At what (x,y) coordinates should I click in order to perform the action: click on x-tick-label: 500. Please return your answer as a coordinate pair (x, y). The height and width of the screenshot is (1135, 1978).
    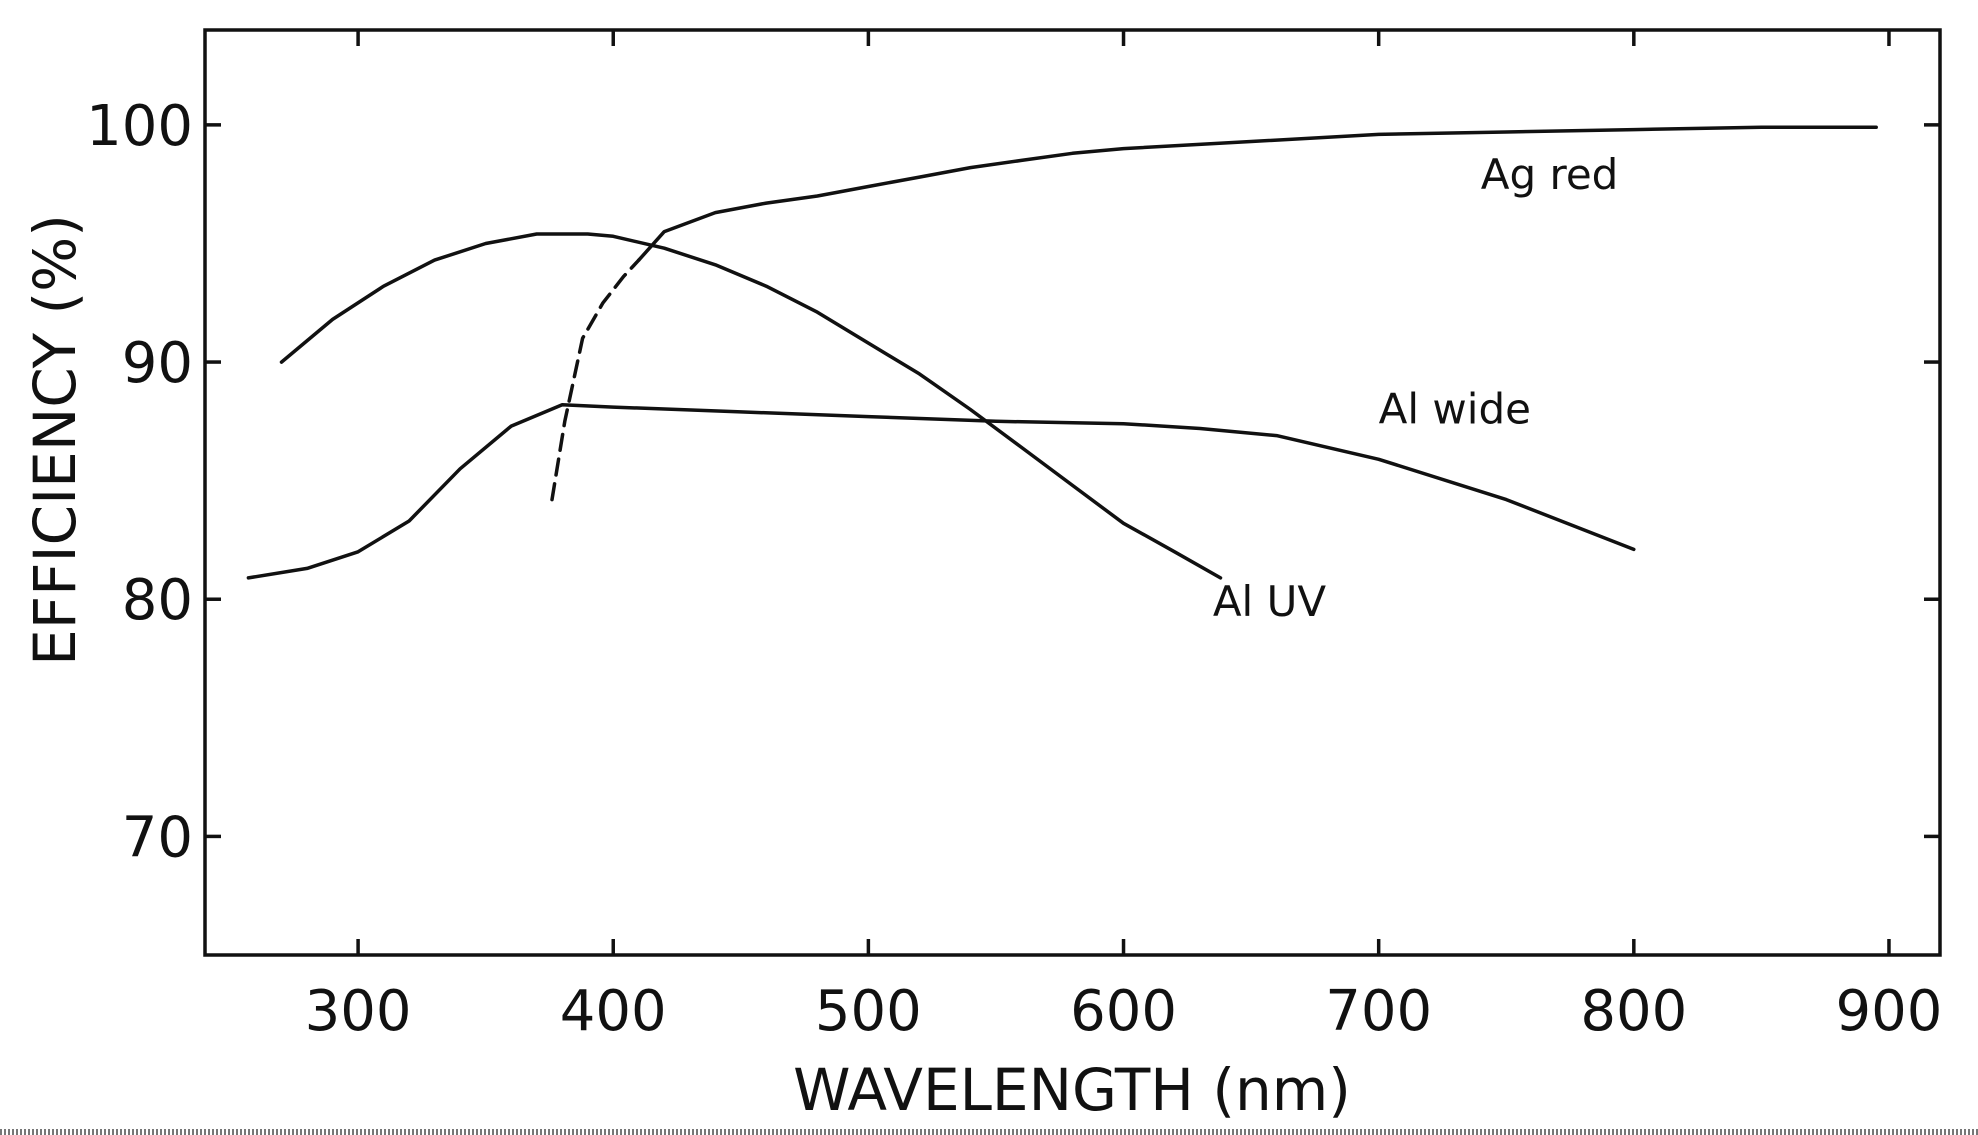
    Looking at the image, I should click on (868, 1011).